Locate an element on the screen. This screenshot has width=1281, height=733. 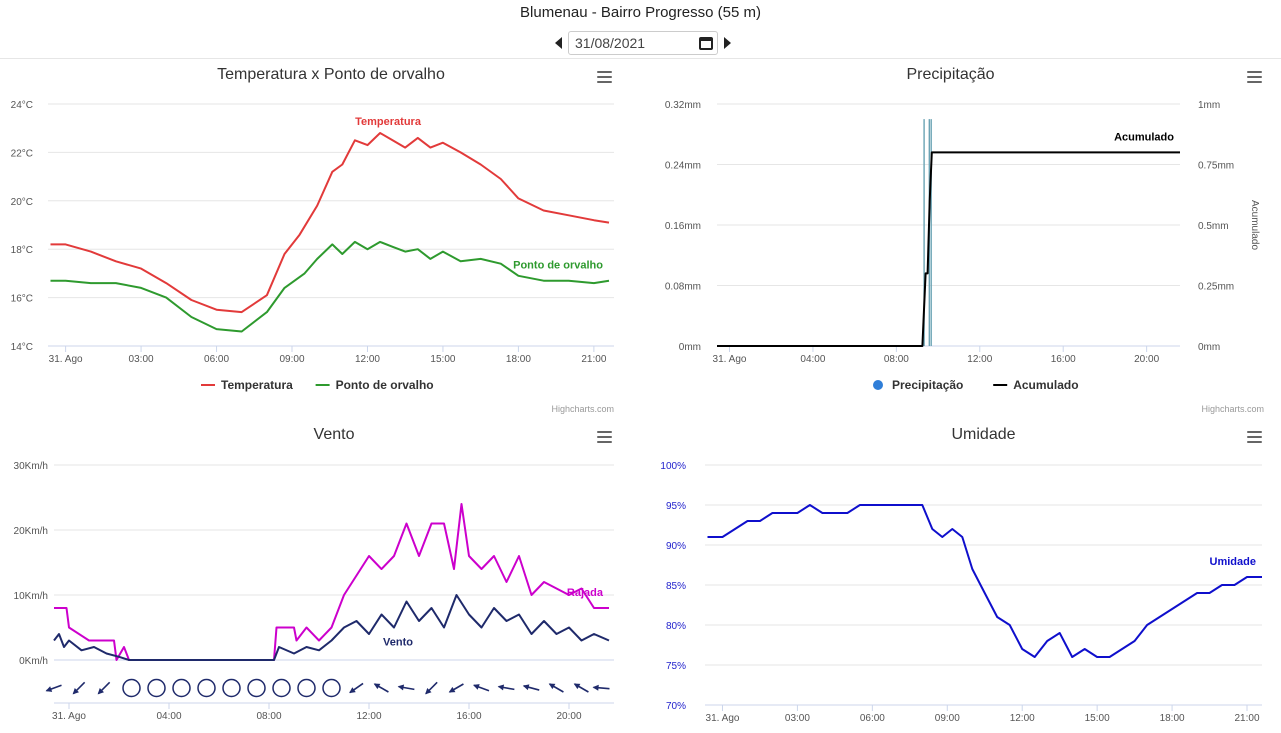
y2-tick-label: 1mm is located at coordinates (1209, 105).